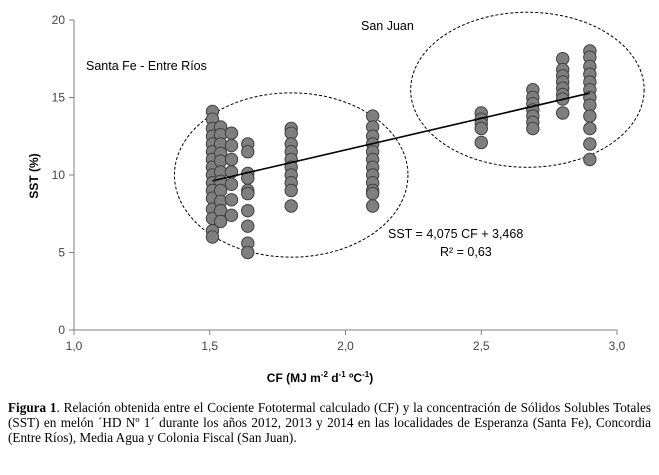 The image size is (659, 475). What do you see at coordinates (466, 252) in the screenshot?
I see `r-squared: R² = 0,63` at bounding box center [466, 252].